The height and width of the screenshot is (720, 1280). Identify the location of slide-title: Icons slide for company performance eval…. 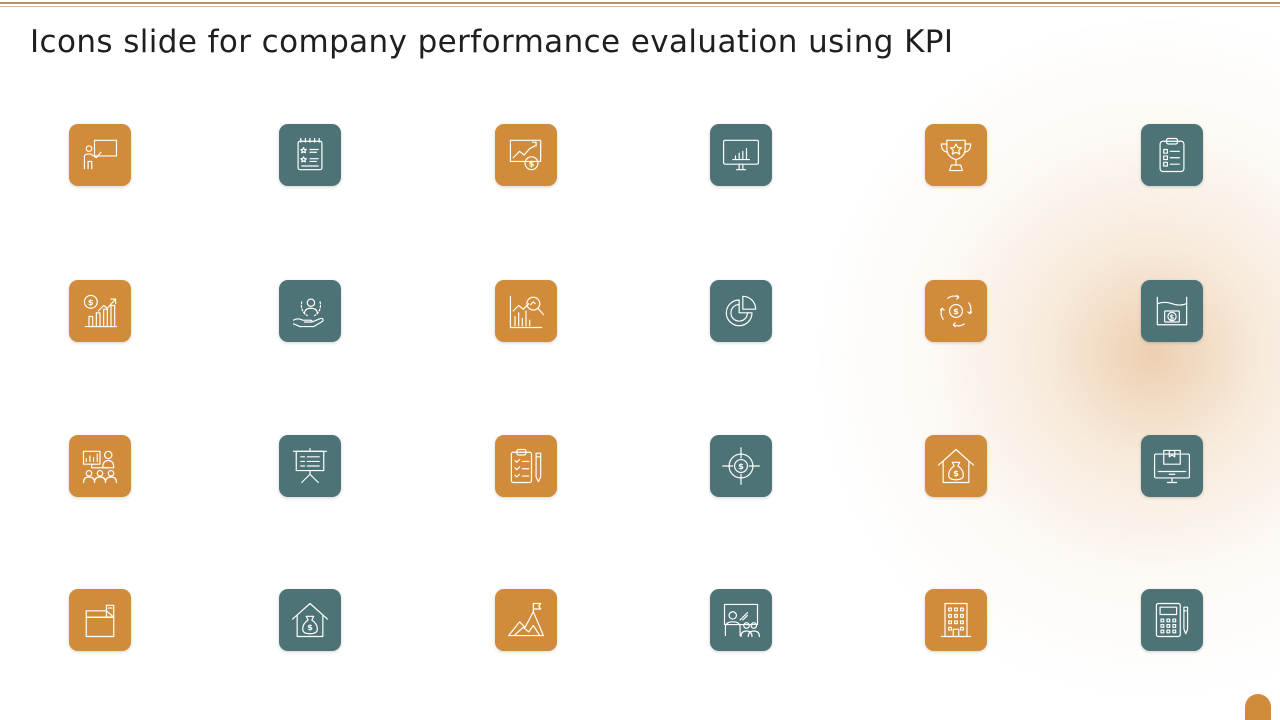
(492, 42).